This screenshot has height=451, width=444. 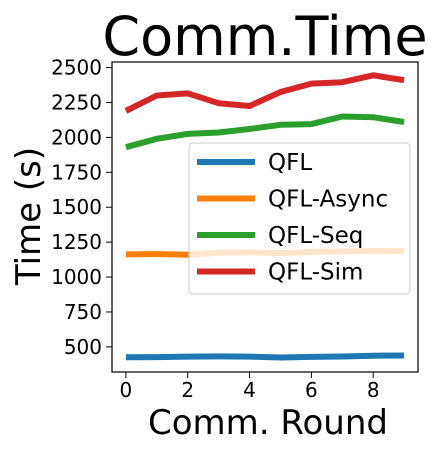 I want to click on y-tick-label: 1750, so click(x=76, y=172).